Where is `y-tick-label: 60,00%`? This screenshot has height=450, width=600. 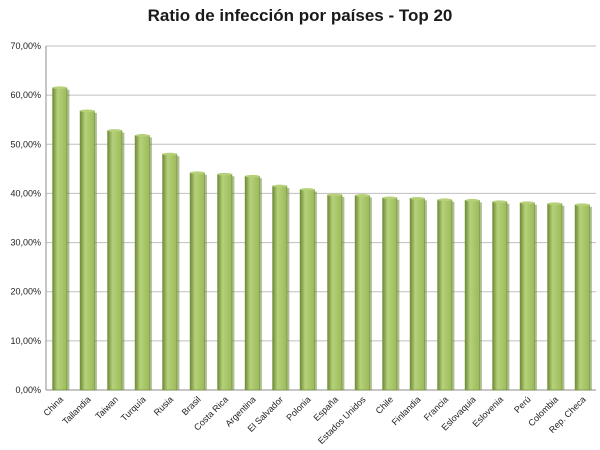 y-tick-label: 60,00% is located at coordinates (25, 95).